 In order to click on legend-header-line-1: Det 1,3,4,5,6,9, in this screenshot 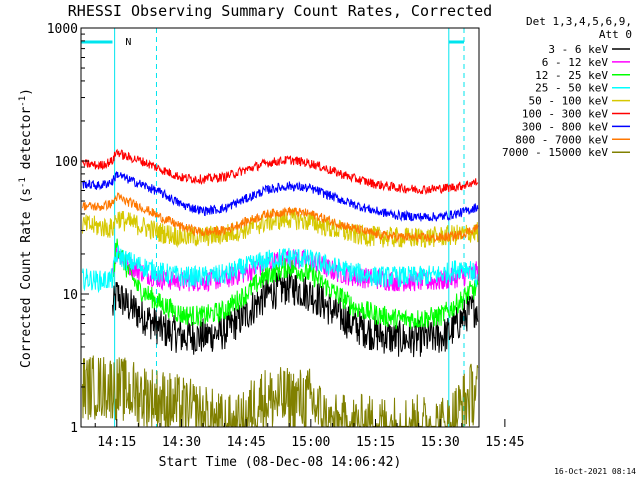, I will do `click(579, 21)`.